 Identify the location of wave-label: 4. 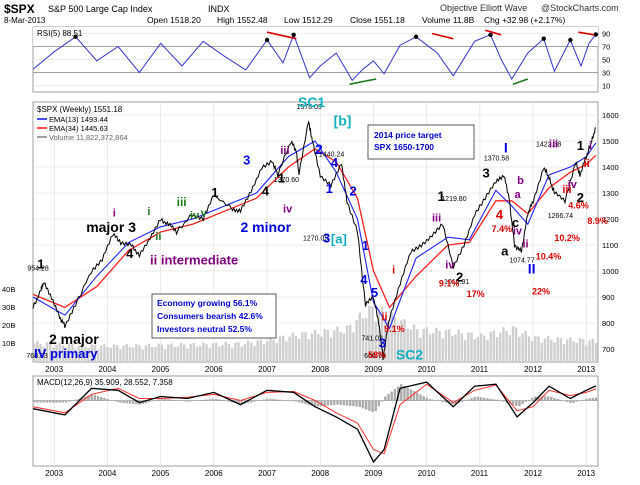
(130, 253).